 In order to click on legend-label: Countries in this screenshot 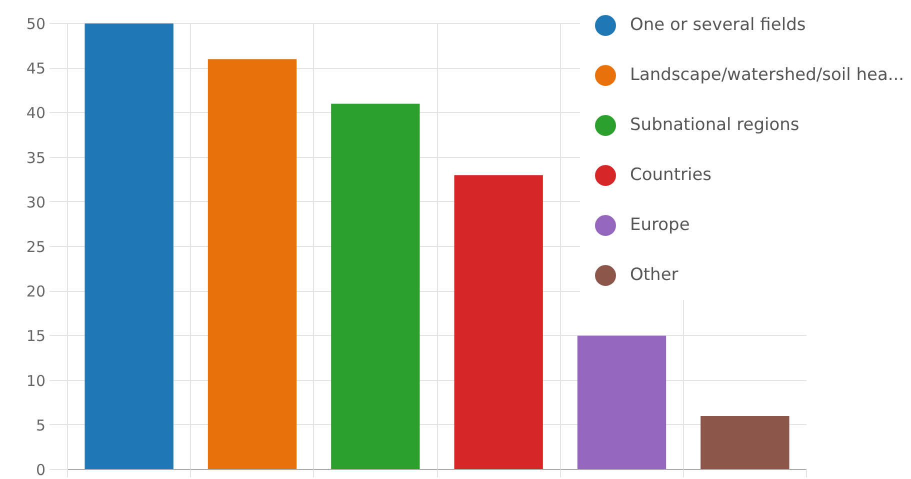, I will do `click(671, 175)`.